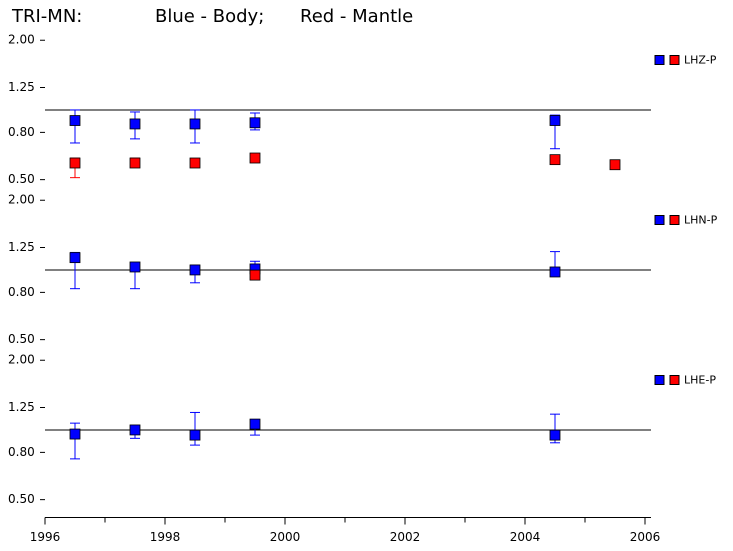 The height and width of the screenshot is (551, 733). I want to click on title-part: Red - Mantle, so click(356, 16).